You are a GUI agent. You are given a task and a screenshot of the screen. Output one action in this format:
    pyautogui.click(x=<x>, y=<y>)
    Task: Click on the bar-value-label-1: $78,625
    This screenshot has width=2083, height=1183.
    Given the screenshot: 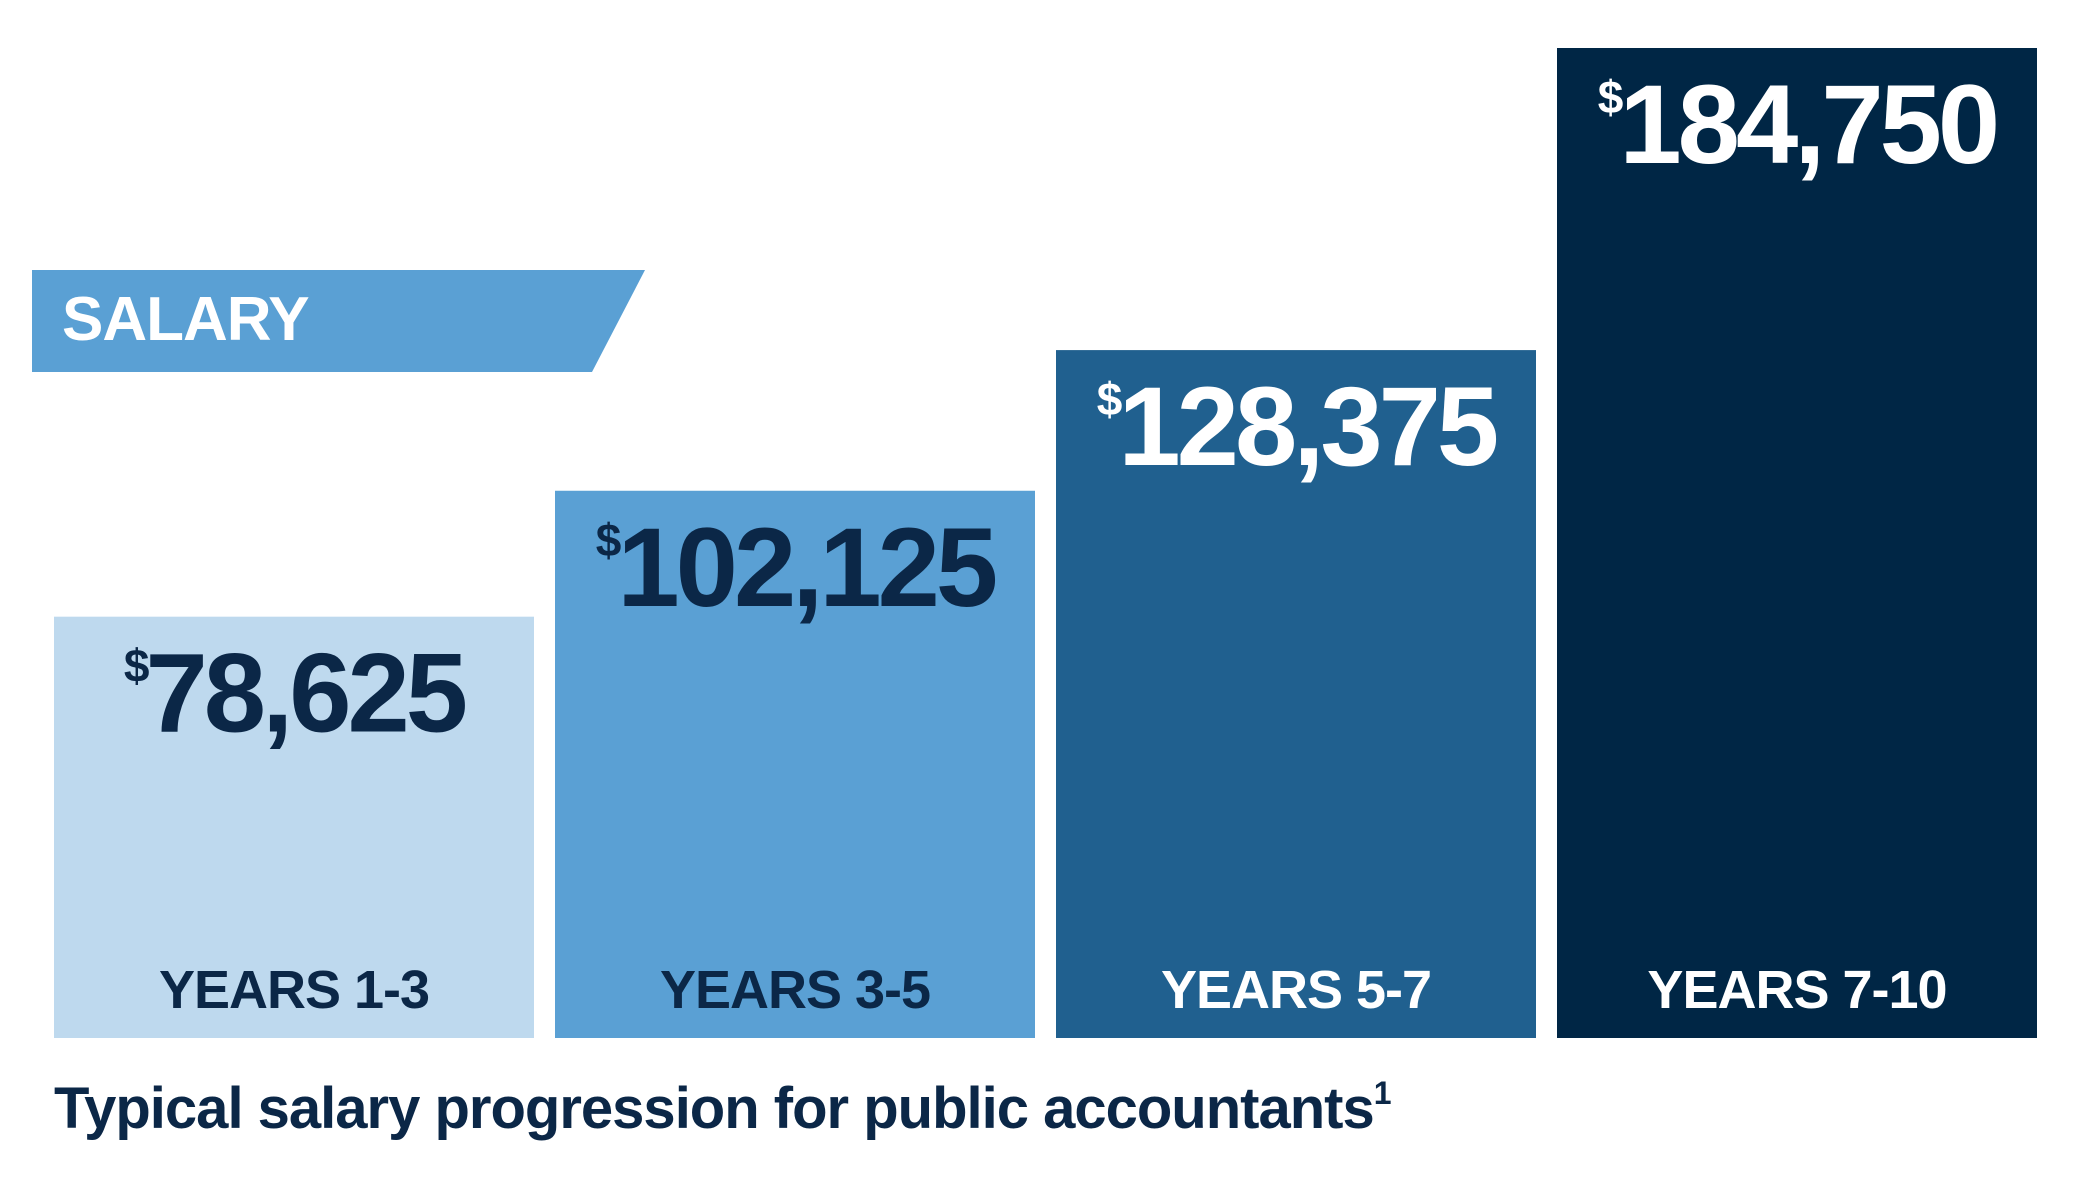 What is the action you would take?
    pyautogui.click(x=295, y=693)
    